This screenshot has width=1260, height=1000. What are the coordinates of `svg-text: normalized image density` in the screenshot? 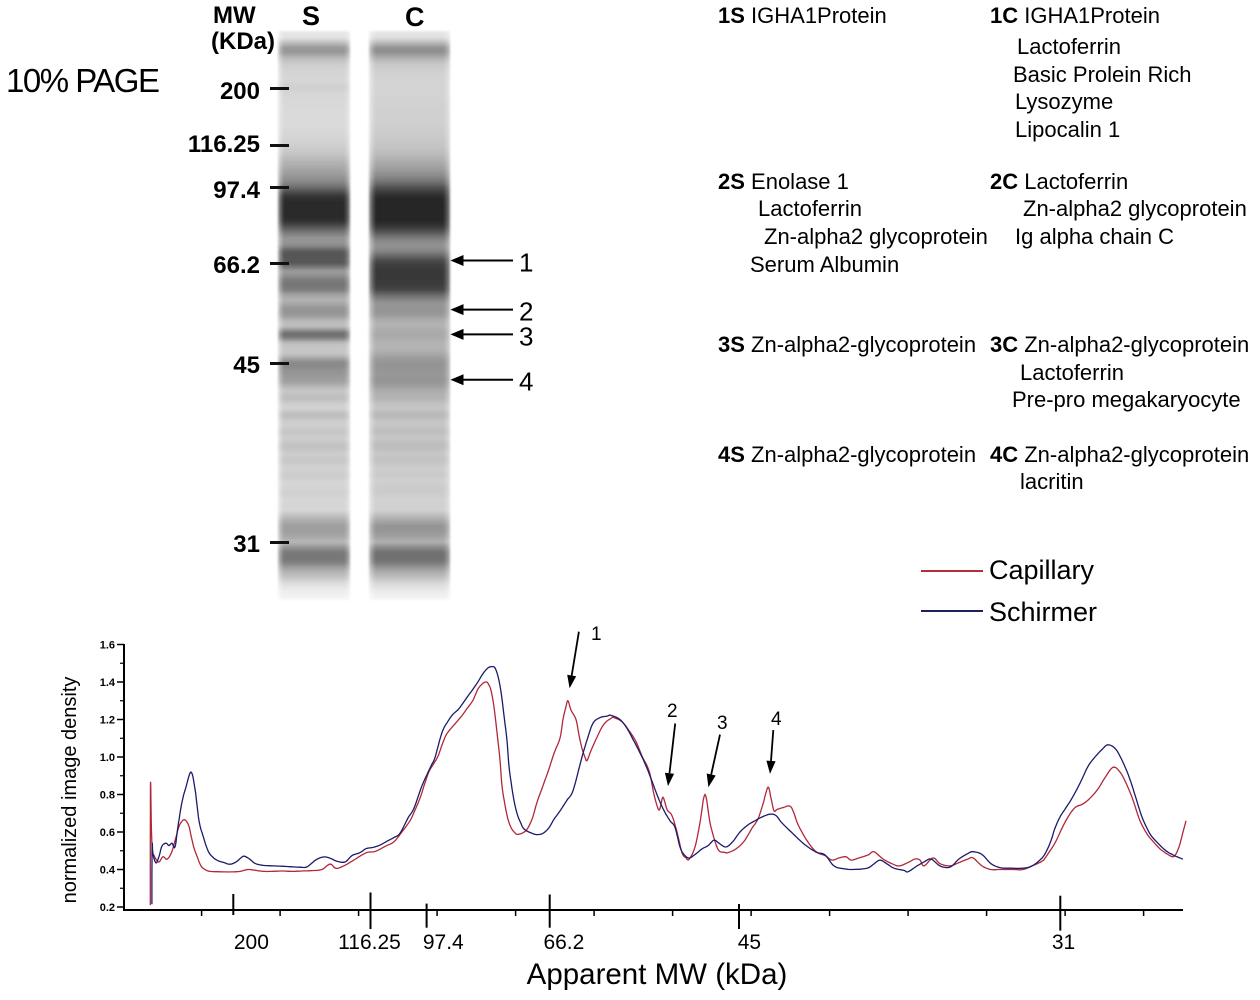 It's located at (70, 790).